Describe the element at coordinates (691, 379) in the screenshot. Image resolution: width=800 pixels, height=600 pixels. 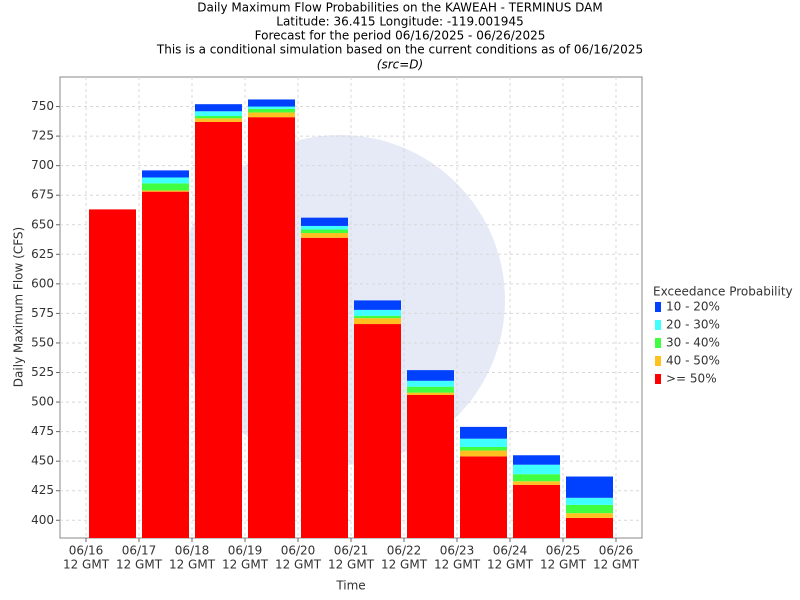
I see `legend-label: >= 50%` at that location.